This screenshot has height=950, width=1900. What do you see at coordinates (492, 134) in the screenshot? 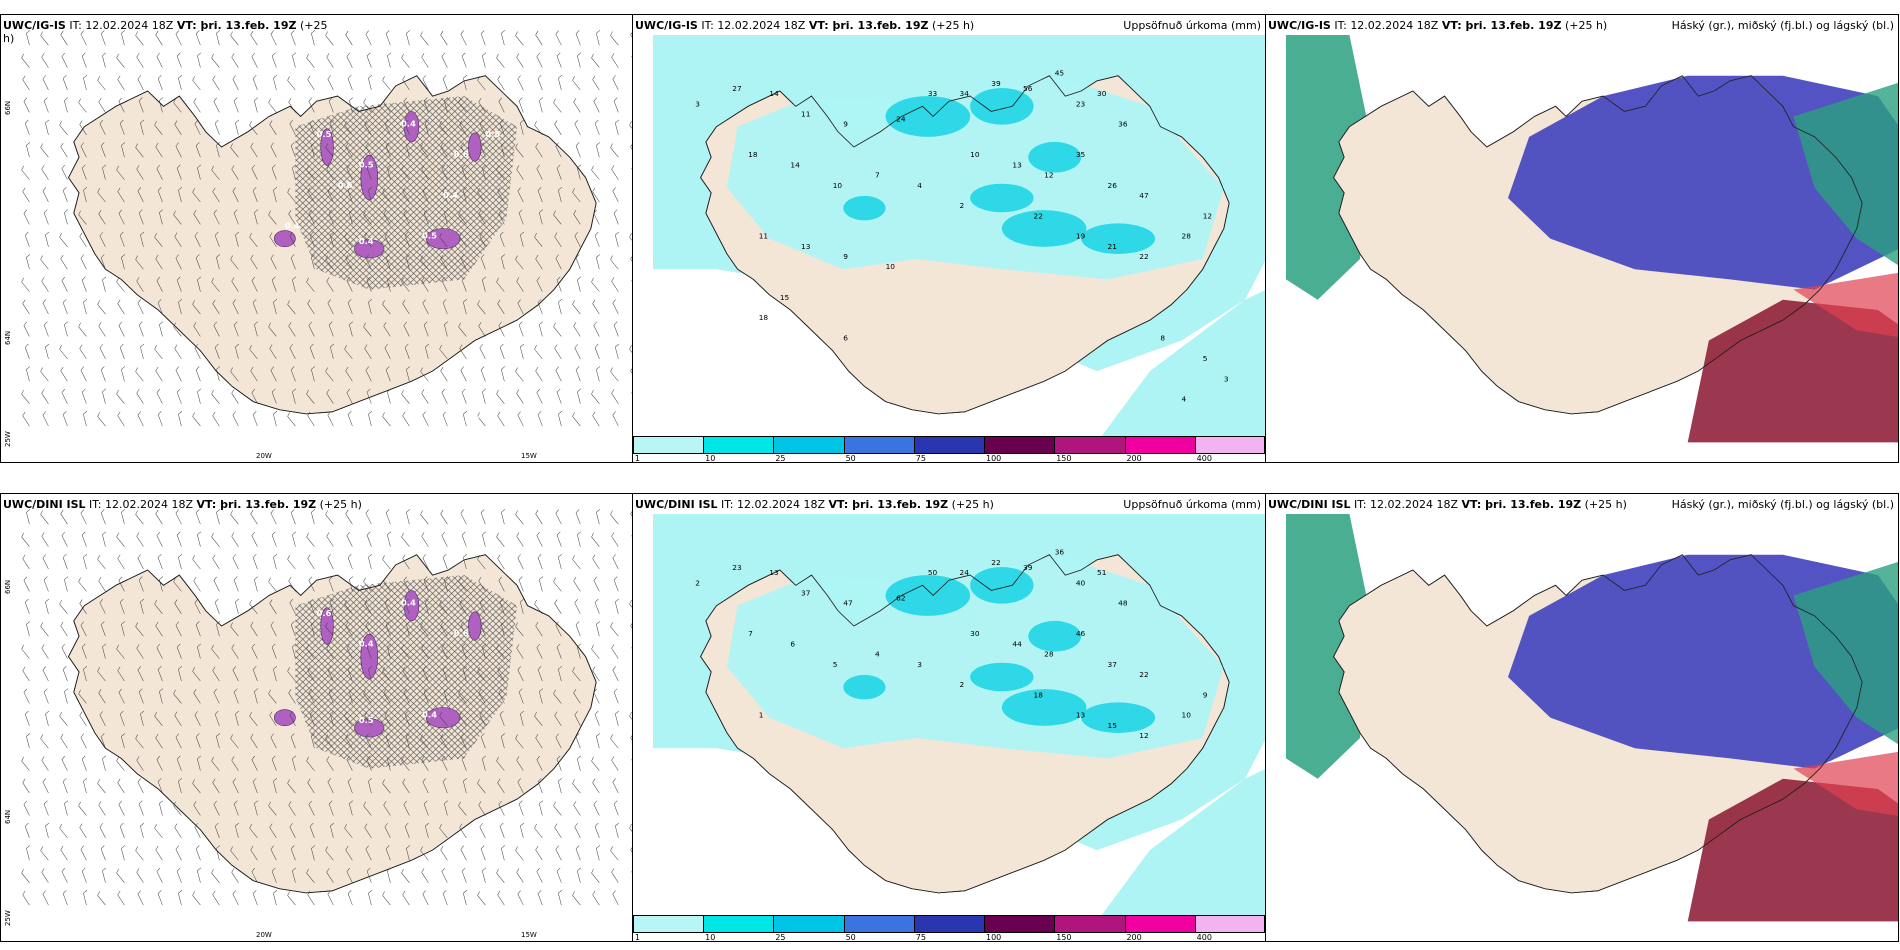
I see `precip-value: 0.5` at bounding box center [492, 134].